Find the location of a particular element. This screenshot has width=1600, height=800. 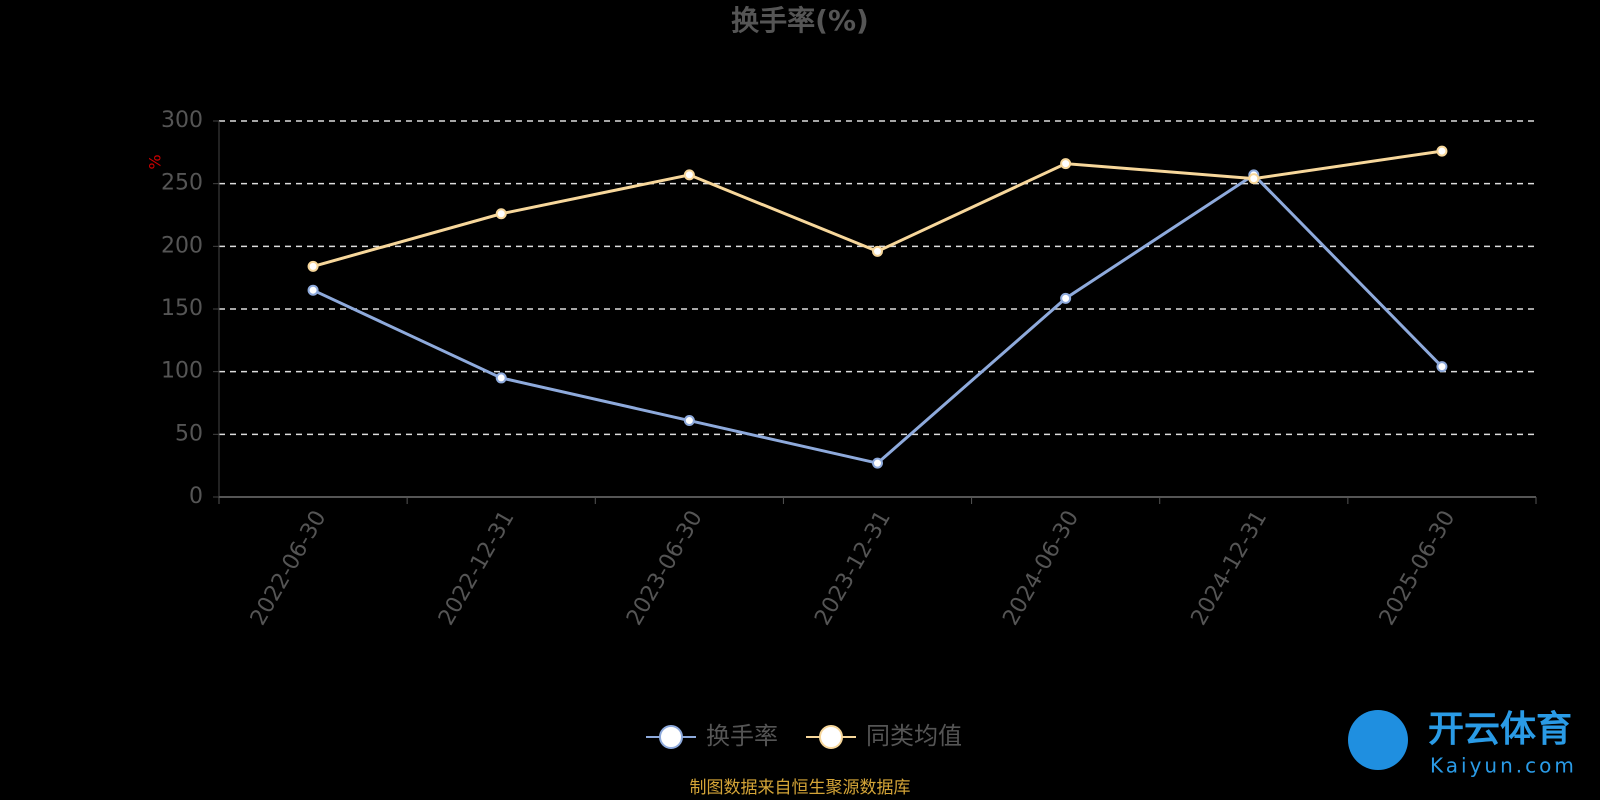

legend-label: 同类均值 is located at coordinates (914, 736).